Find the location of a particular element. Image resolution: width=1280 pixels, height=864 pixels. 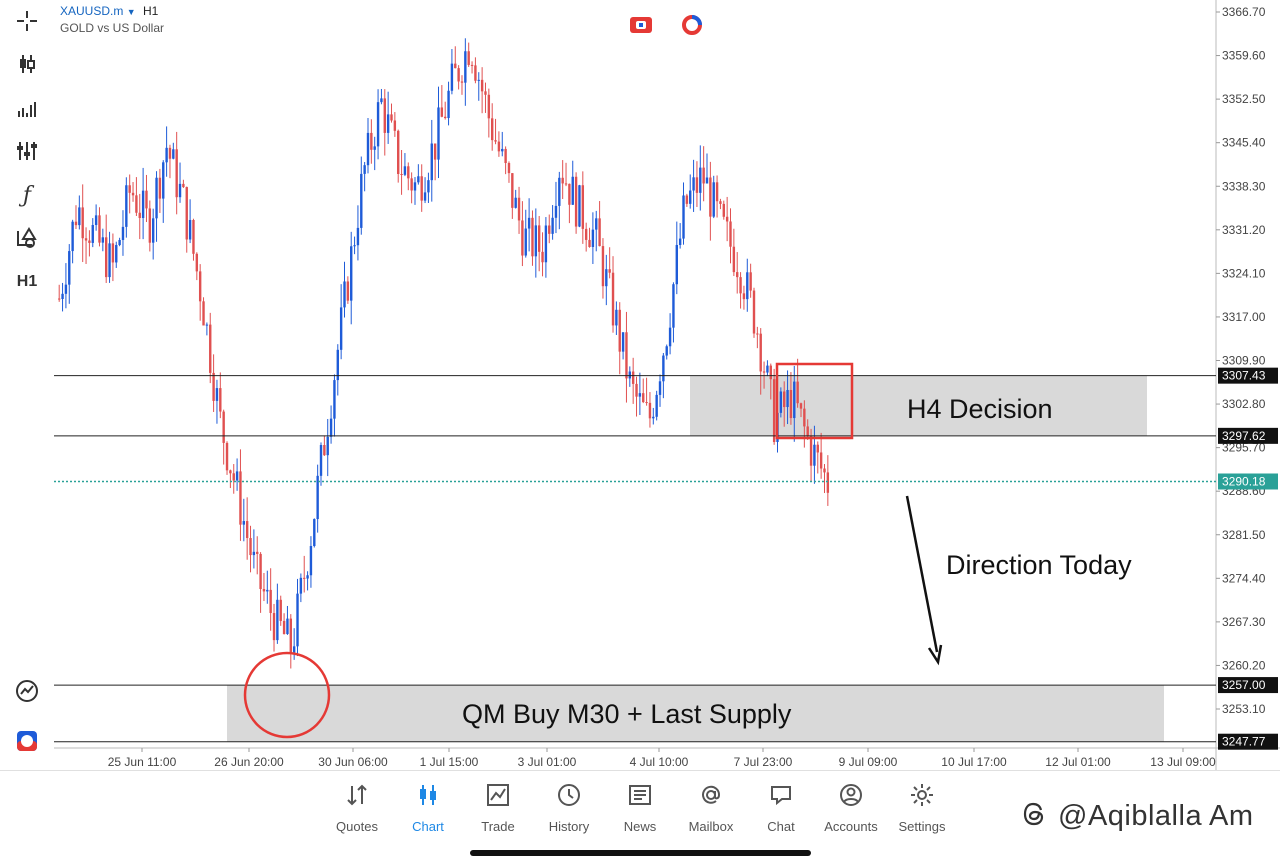

tab-trade: Trade is located at coordinates (498, 807).